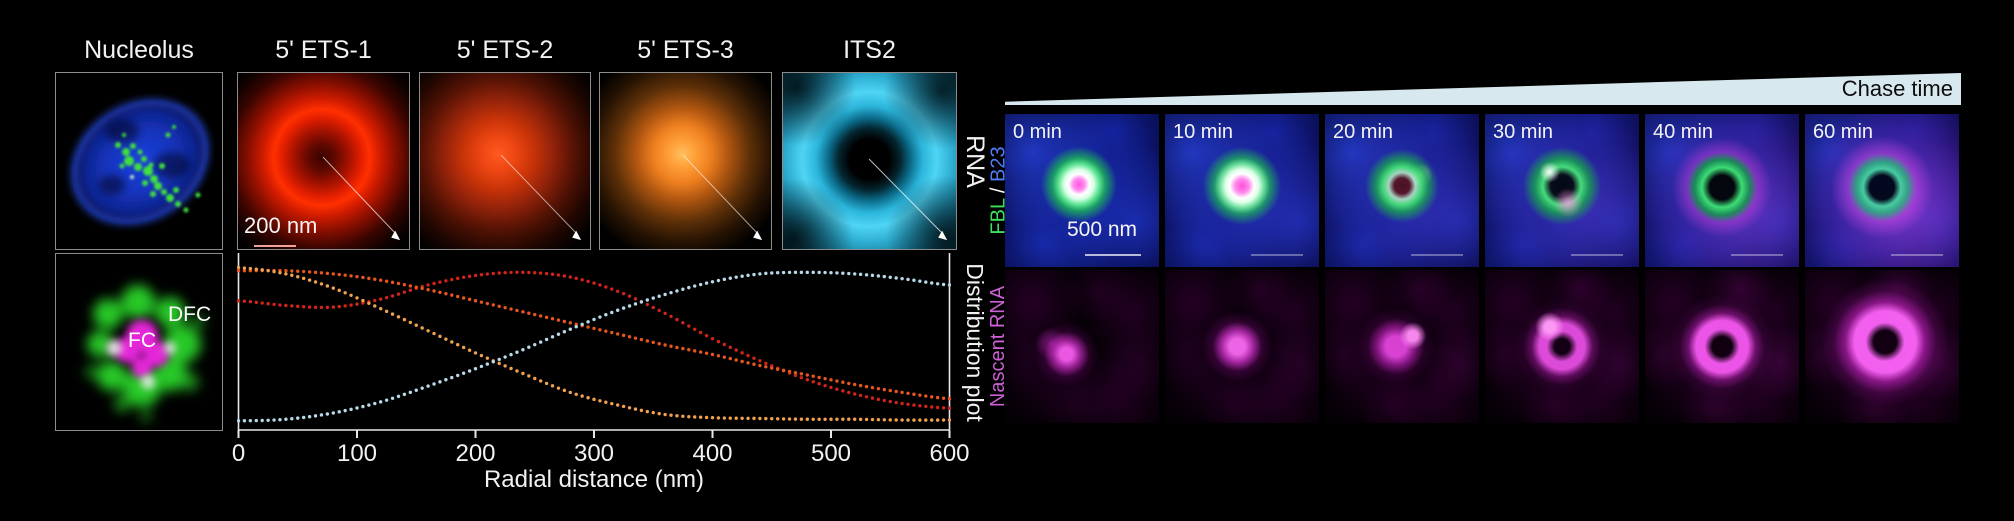 The height and width of the screenshot is (521, 2014). What do you see at coordinates (949, 453) in the screenshot?
I see `x-tick-label: 600` at bounding box center [949, 453].